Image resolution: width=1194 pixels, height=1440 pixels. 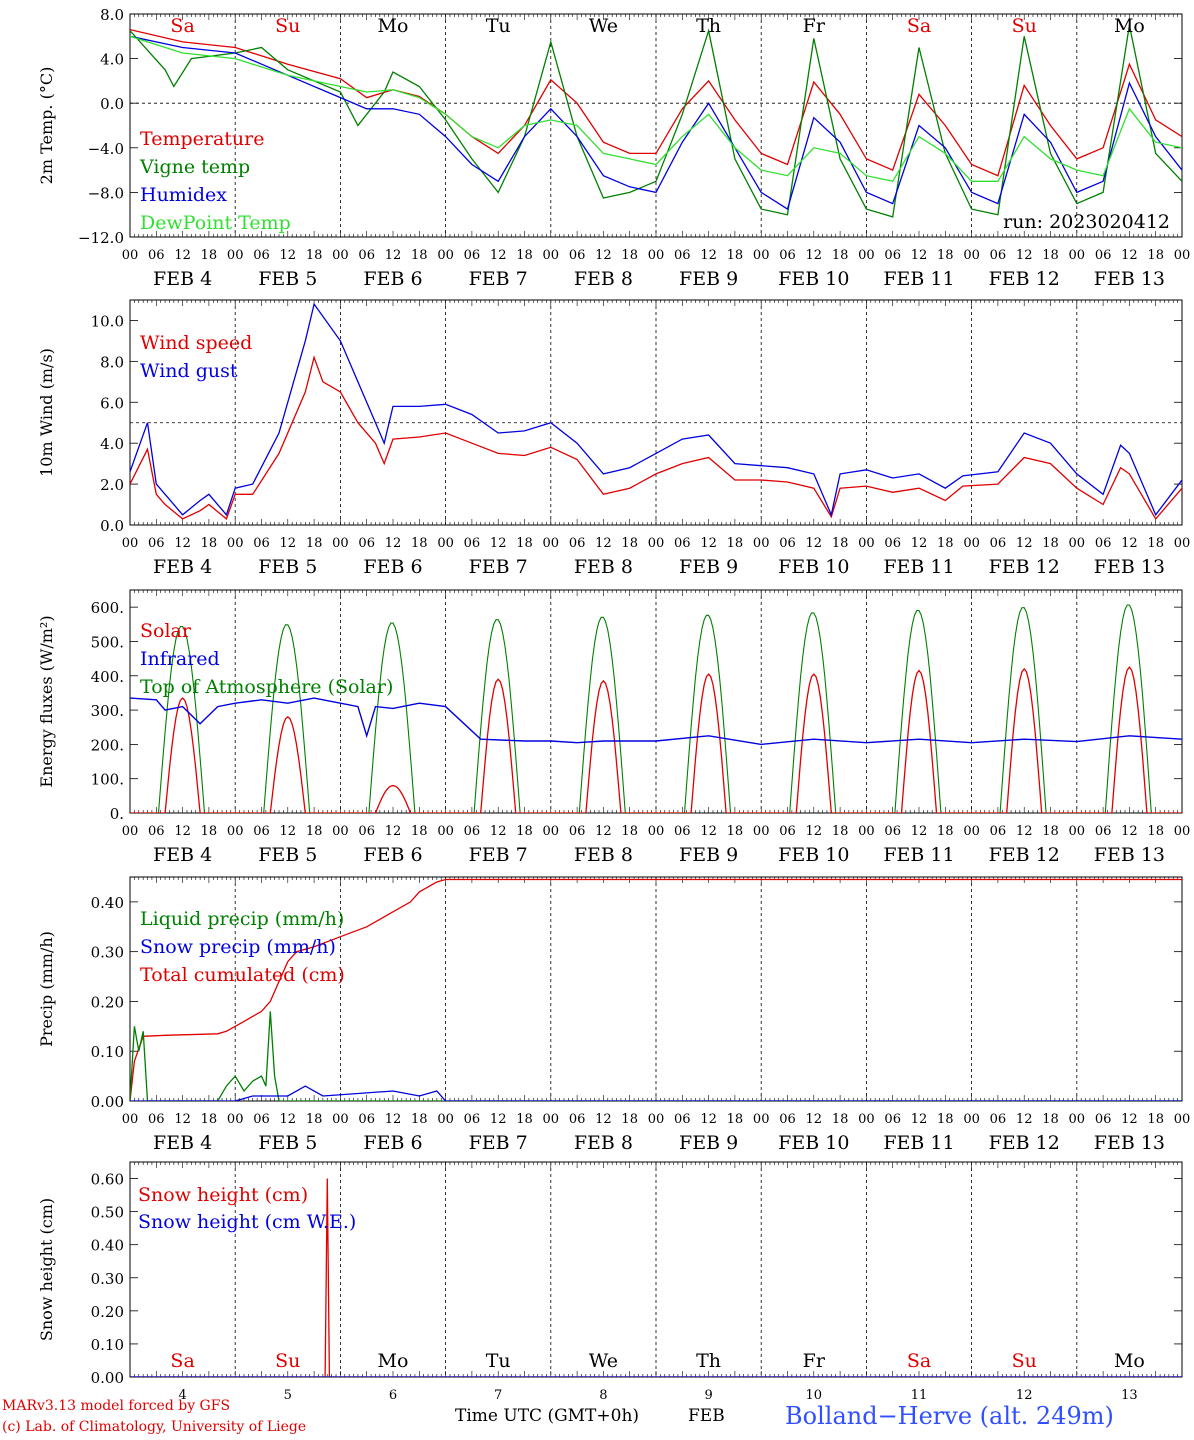 I want to click on date-label: FEB 4, so click(x=182, y=855).